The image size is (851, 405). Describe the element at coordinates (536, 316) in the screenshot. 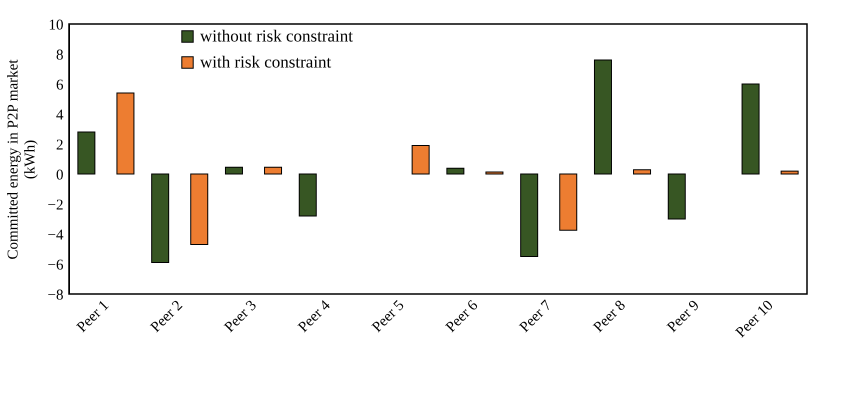

I see `x-tick-label: Peer 7` at that location.